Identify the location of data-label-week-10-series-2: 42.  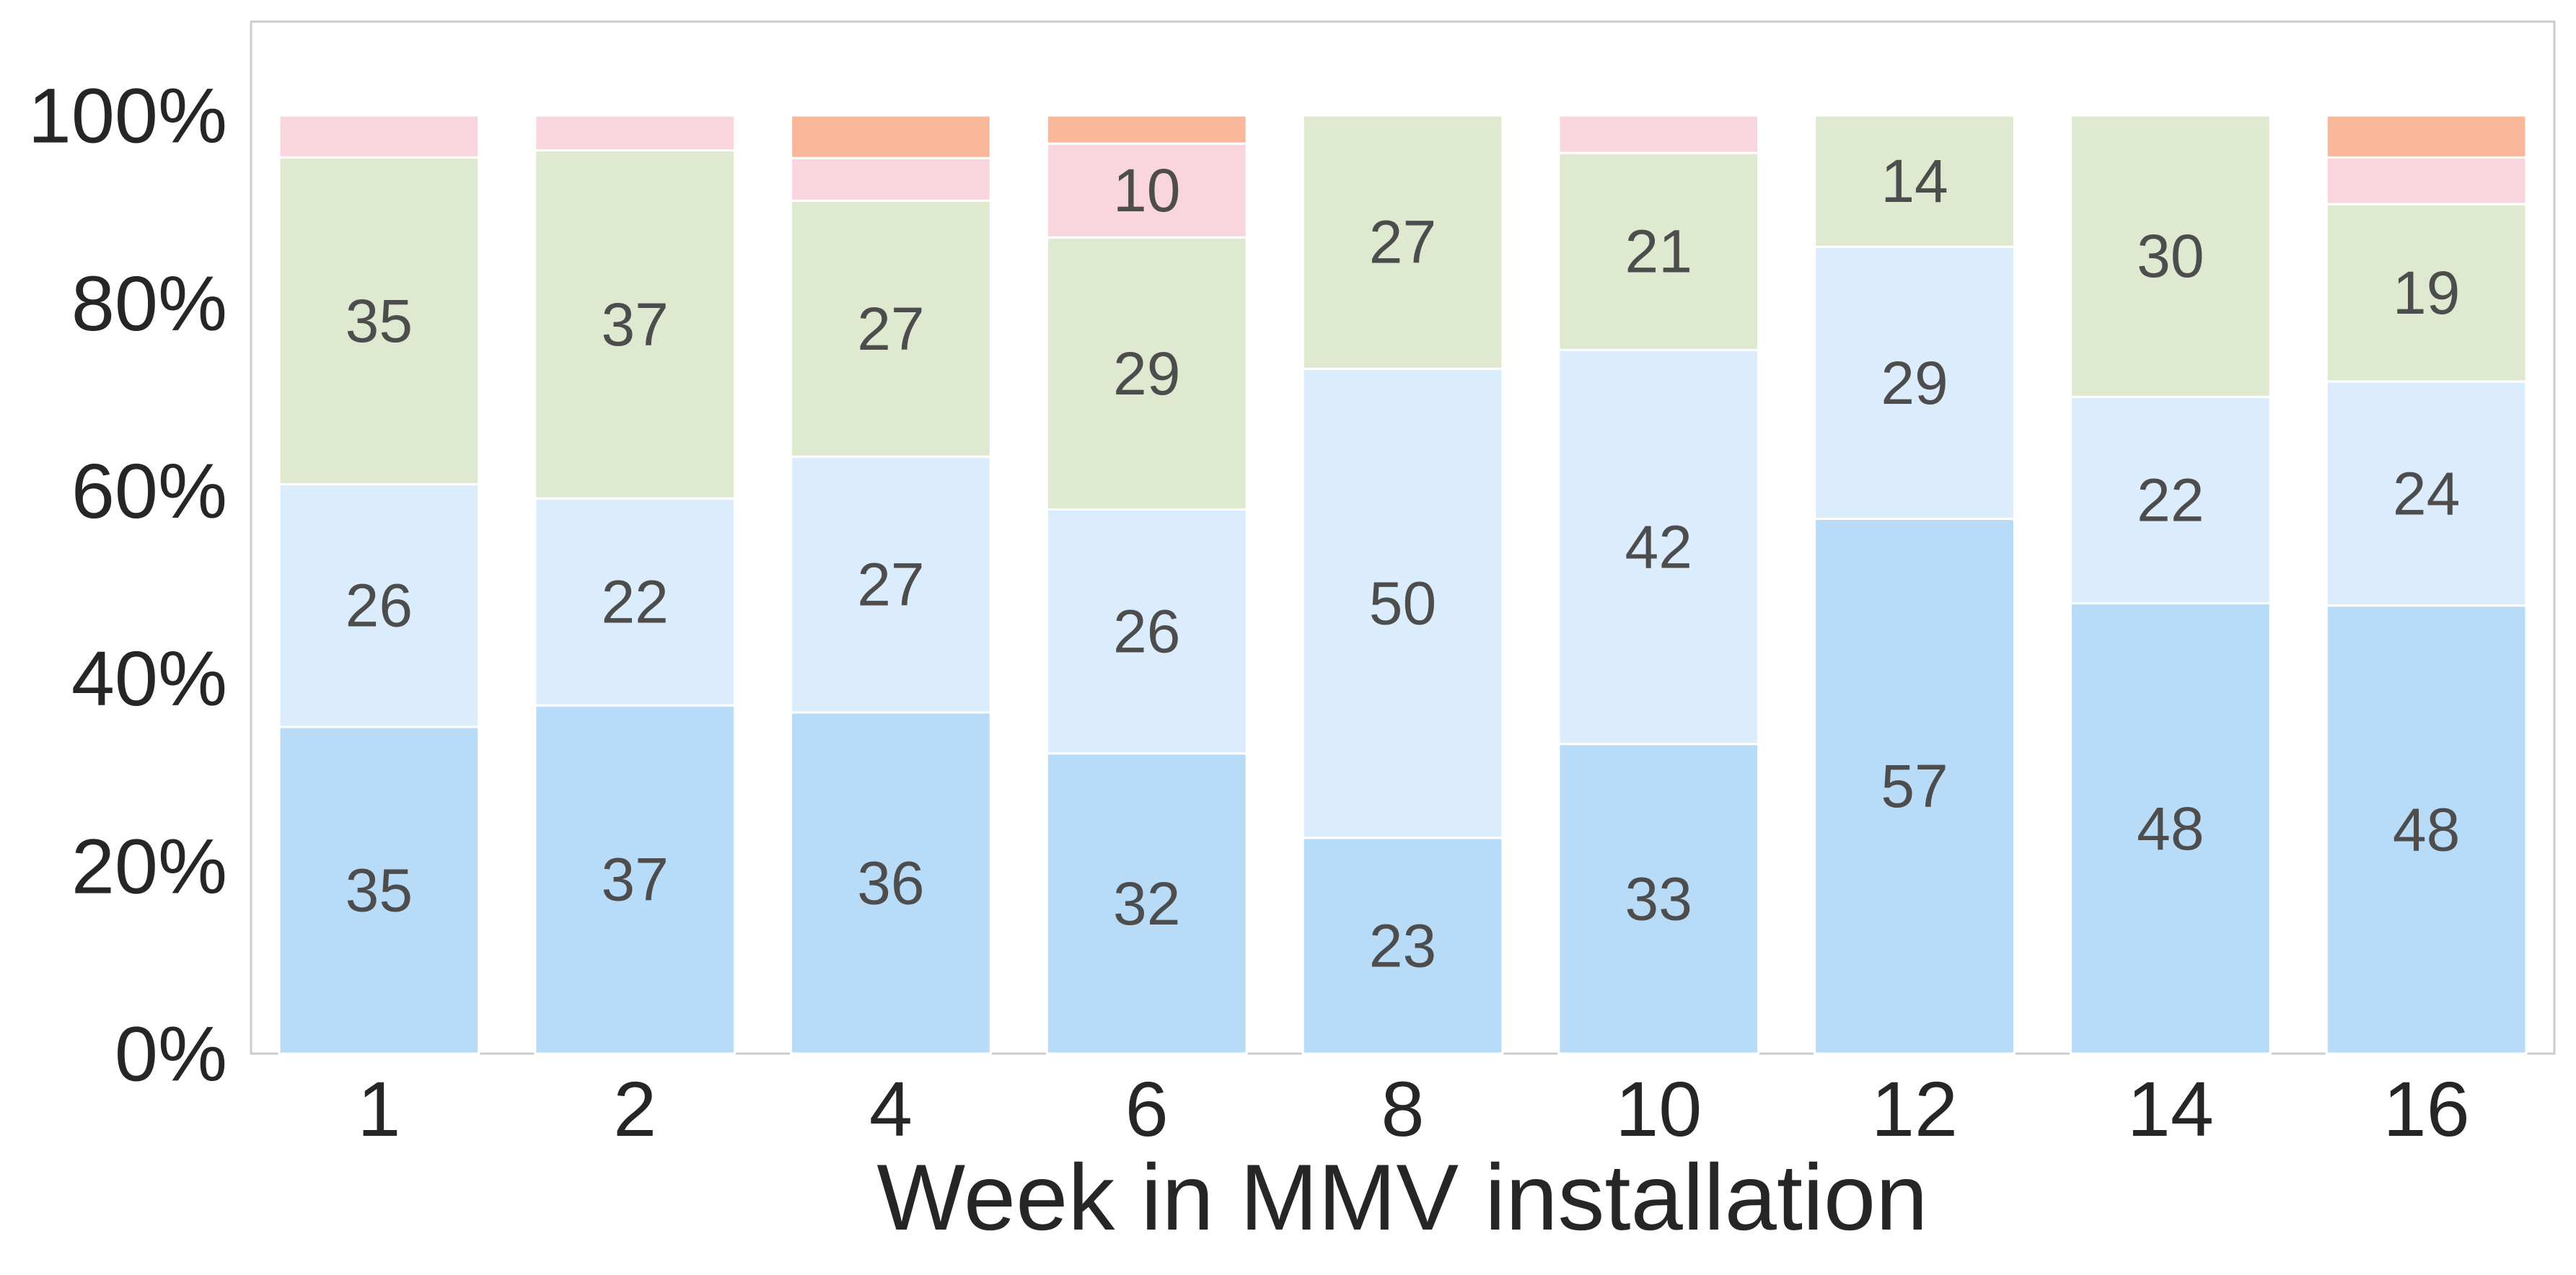
(1658, 547).